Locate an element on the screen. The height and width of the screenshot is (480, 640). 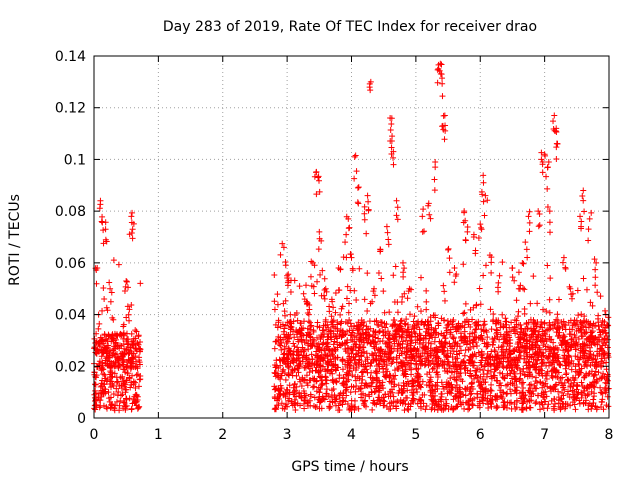
x-tick-label: 1 is located at coordinates (158, 435).